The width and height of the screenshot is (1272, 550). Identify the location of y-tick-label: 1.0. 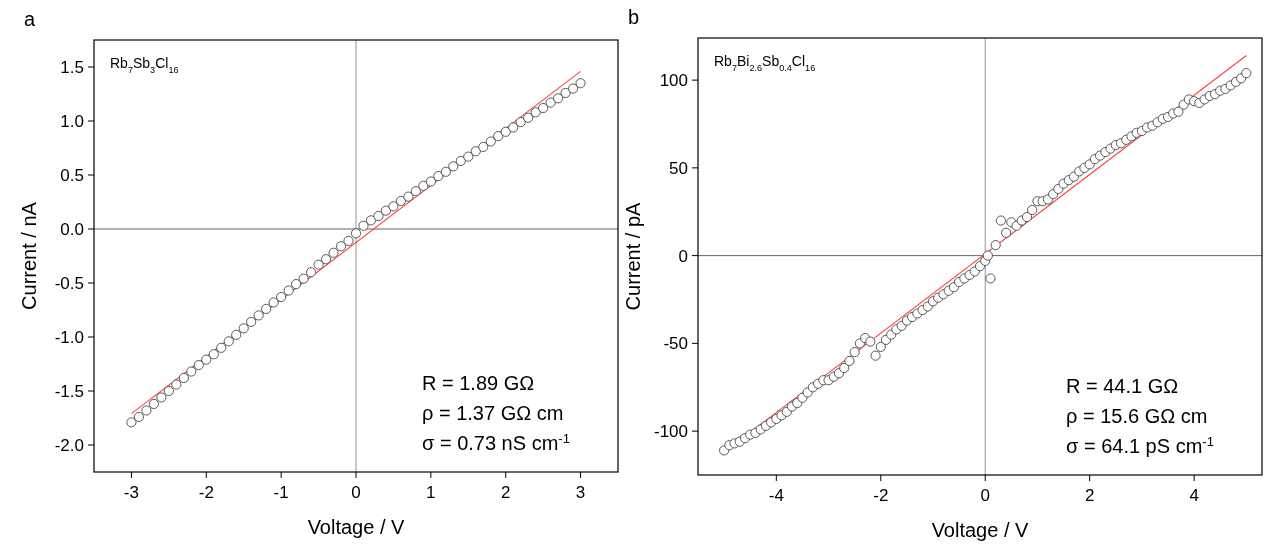
(72, 121).